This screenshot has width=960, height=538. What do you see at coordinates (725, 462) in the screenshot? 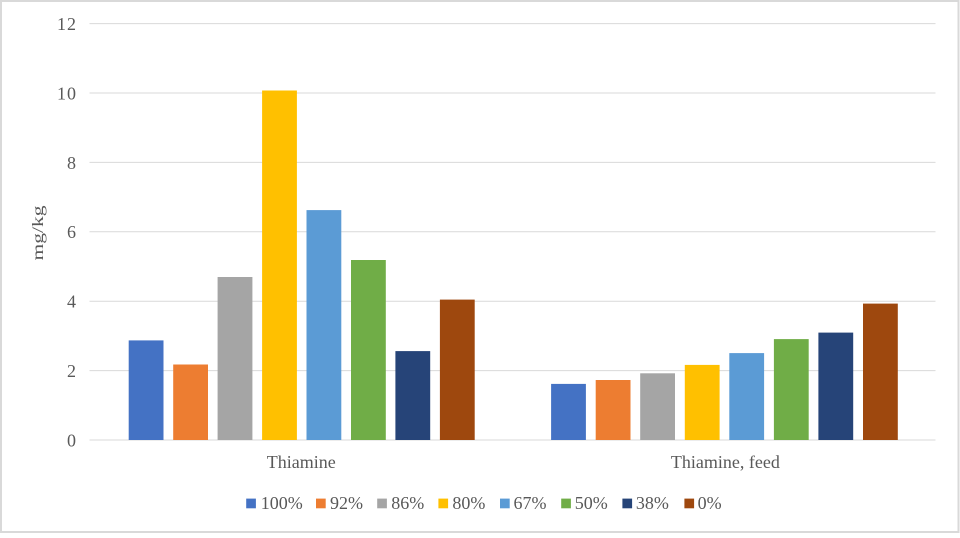
I see `svg-text: Thiamine, feed` at bounding box center [725, 462].